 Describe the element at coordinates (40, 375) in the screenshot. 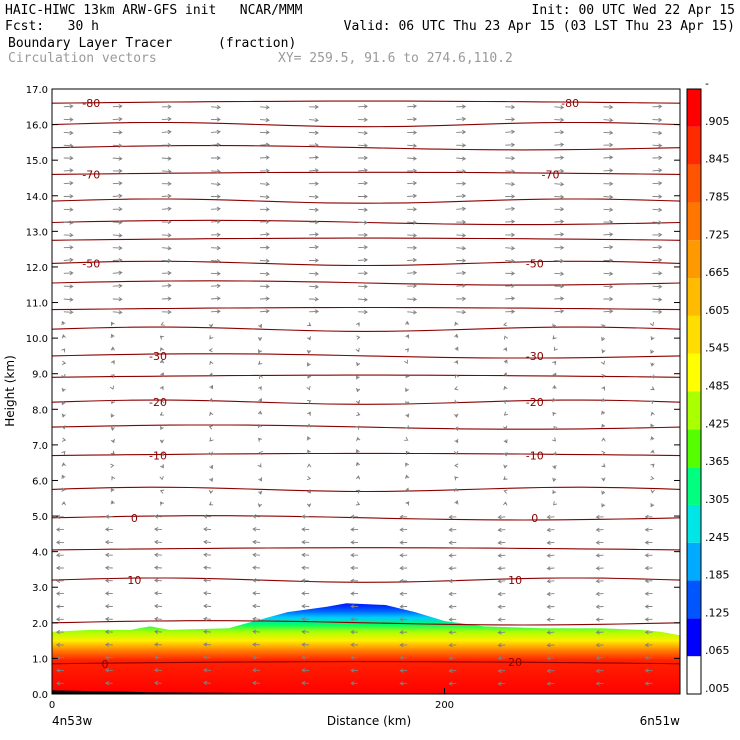

I see `y-tick-label: 9.0` at that location.